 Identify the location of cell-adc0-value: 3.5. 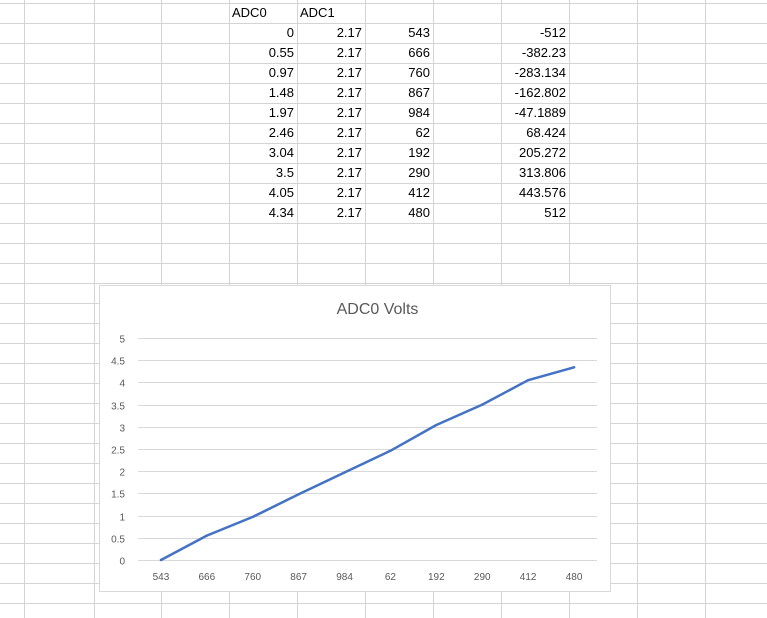
(284, 172).